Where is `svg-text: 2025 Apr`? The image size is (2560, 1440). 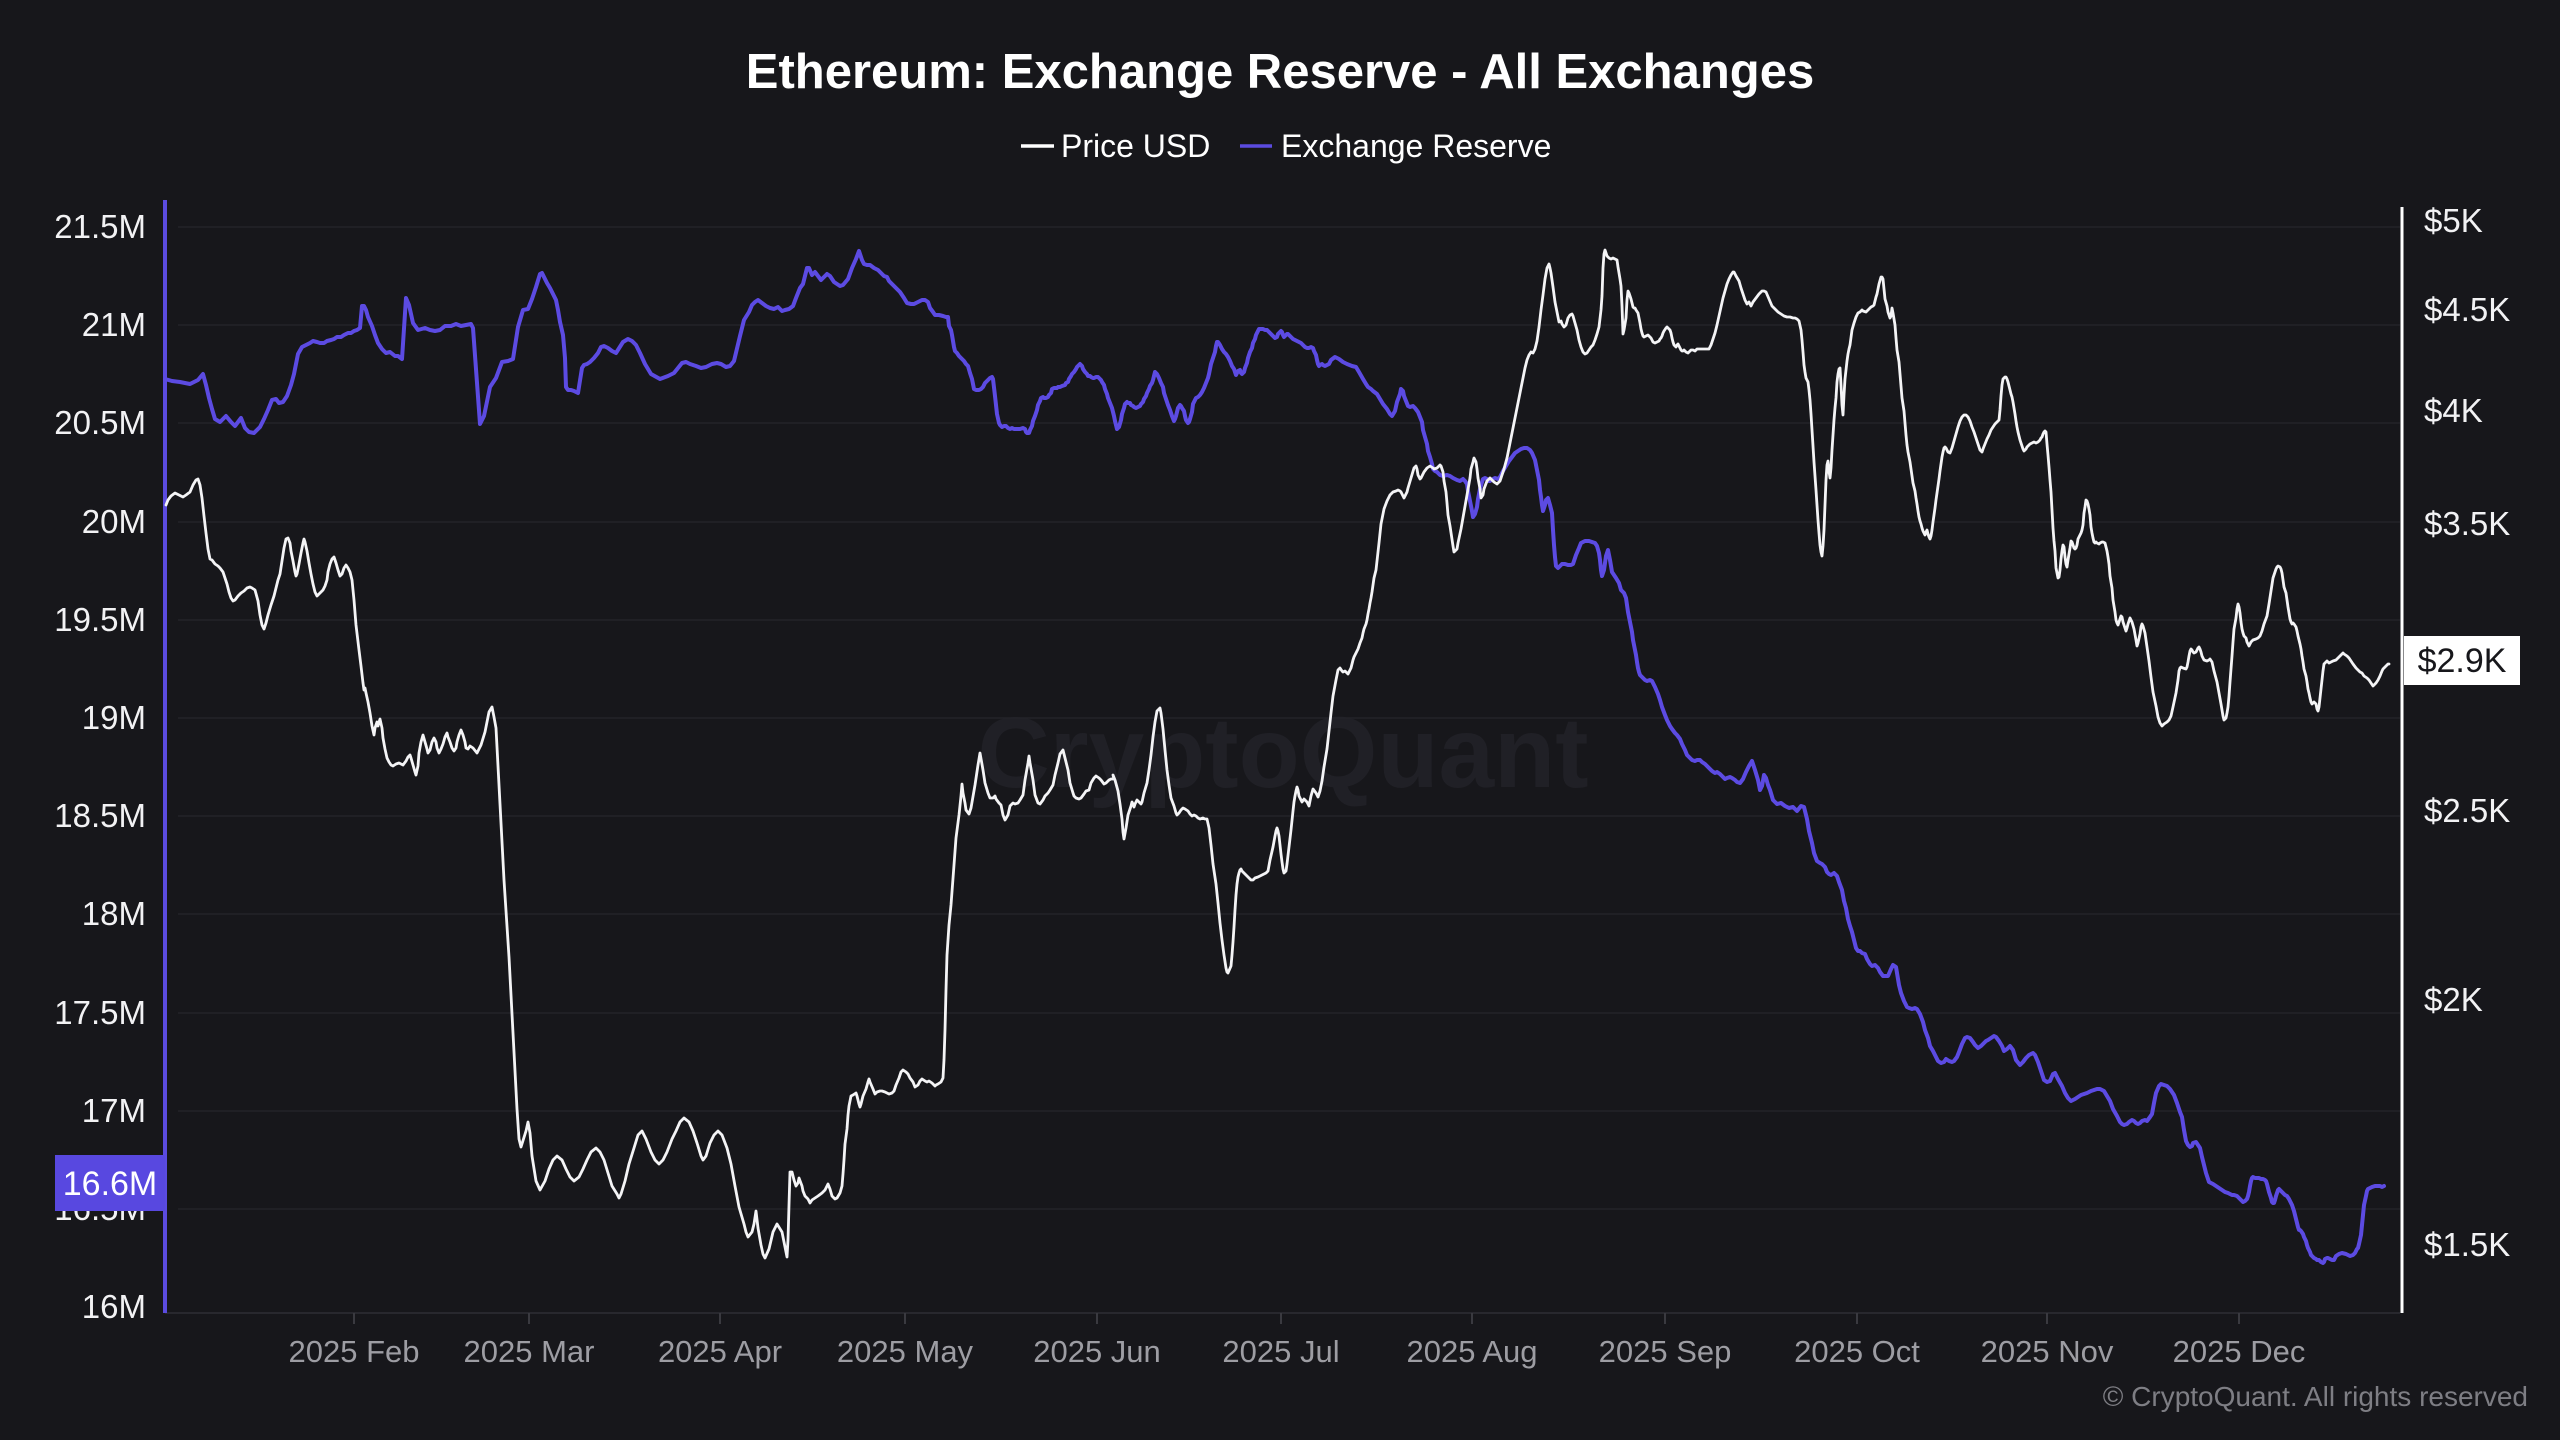
svg-text: 2025 Apr is located at coordinates (720, 1351).